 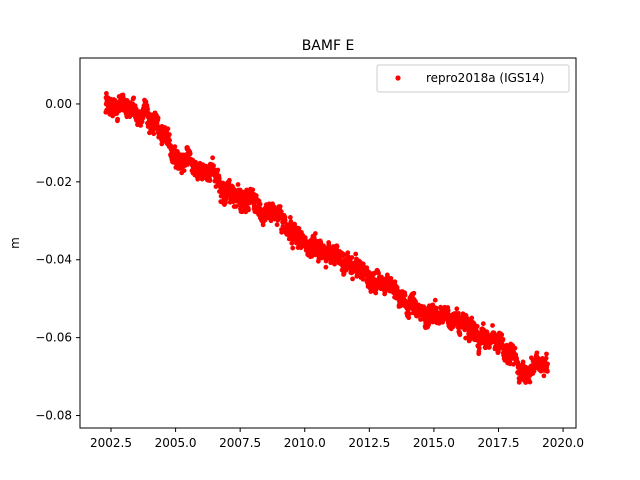 What do you see at coordinates (485, 78) in the screenshot?
I see `legend-label: repro2018a (IGS14)` at bounding box center [485, 78].